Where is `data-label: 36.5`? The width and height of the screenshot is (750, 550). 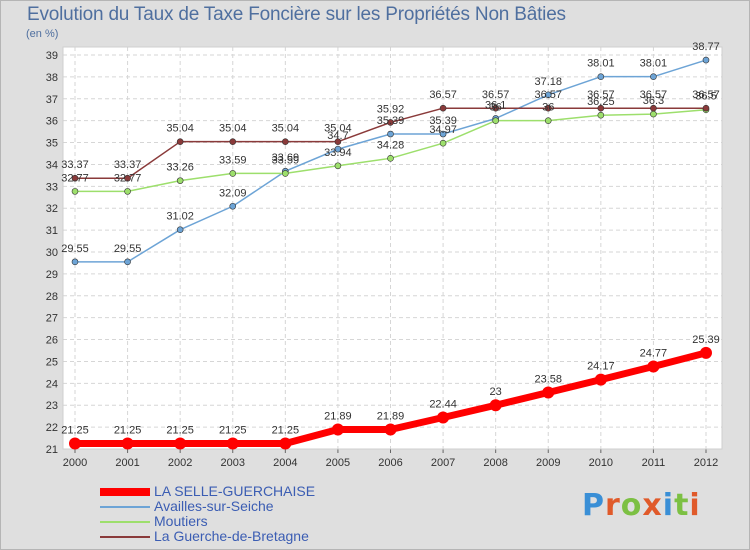 data-label: 36.5 is located at coordinates (705, 97).